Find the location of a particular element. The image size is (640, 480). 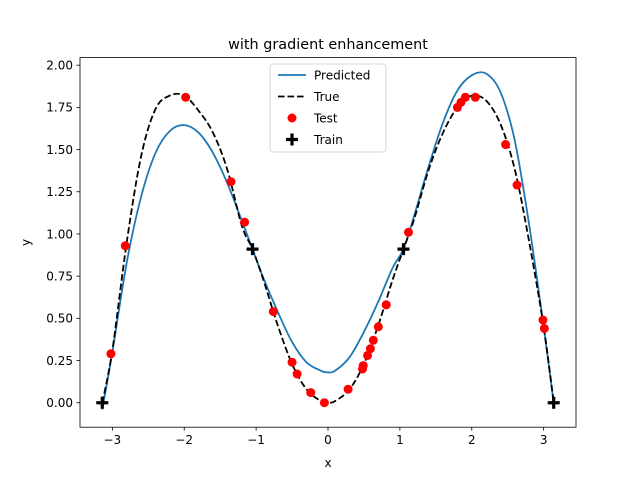

legend-item-train: Train is located at coordinates (314, 140).